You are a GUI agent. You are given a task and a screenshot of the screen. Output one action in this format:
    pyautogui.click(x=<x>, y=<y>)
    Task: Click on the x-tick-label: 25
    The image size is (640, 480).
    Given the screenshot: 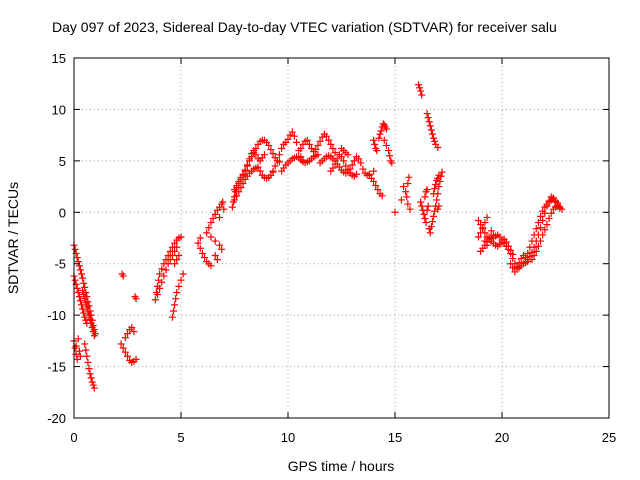 What is the action you would take?
    pyautogui.click(x=609, y=437)
    